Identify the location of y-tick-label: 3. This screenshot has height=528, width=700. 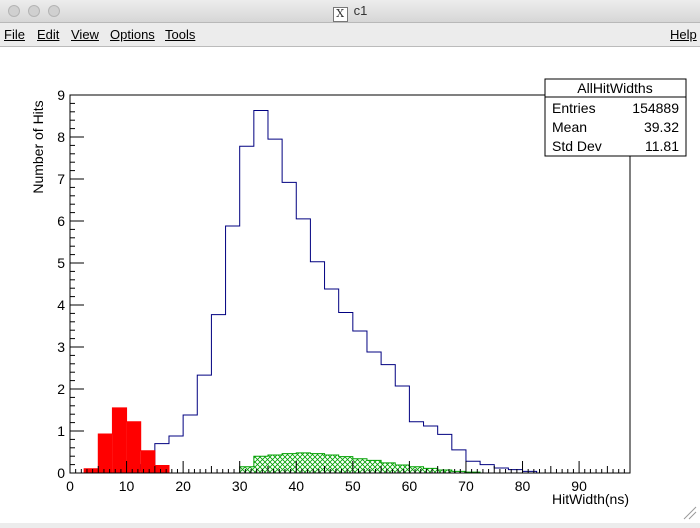
(61, 347).